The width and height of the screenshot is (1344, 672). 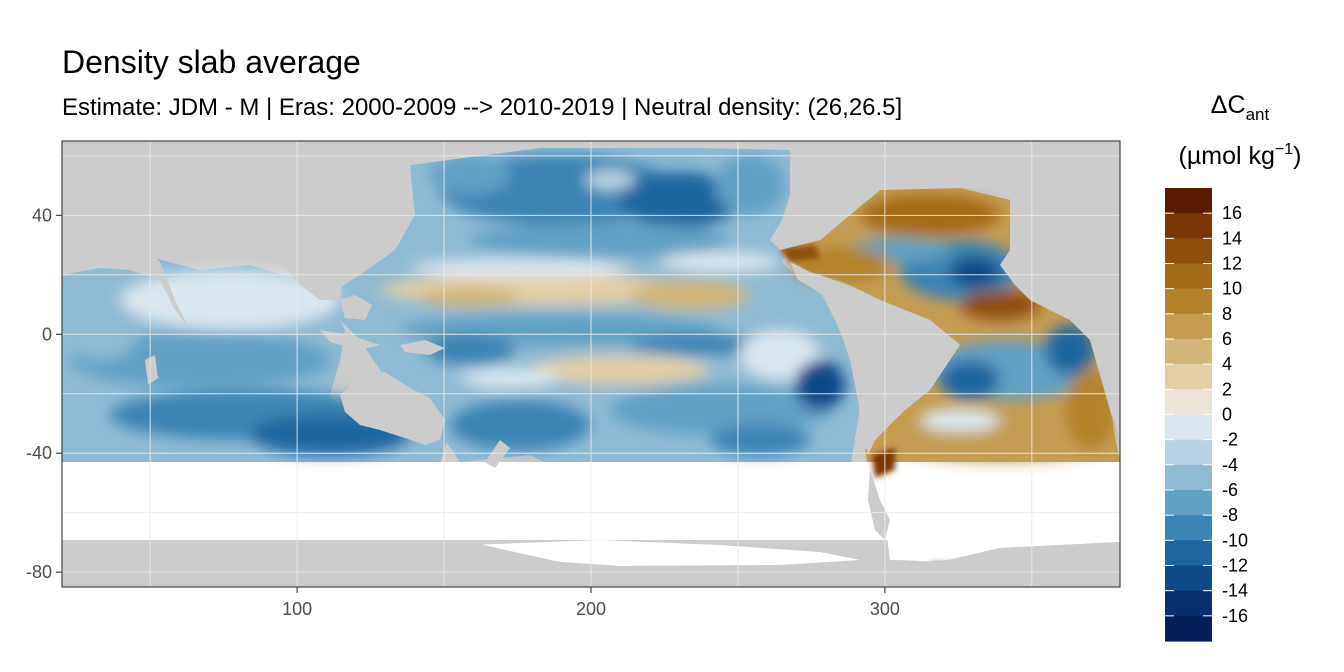 What do you see at coordinates (883, 463) in the screenshot?
I see `patch-bmc` at bounding box center [883, 463].